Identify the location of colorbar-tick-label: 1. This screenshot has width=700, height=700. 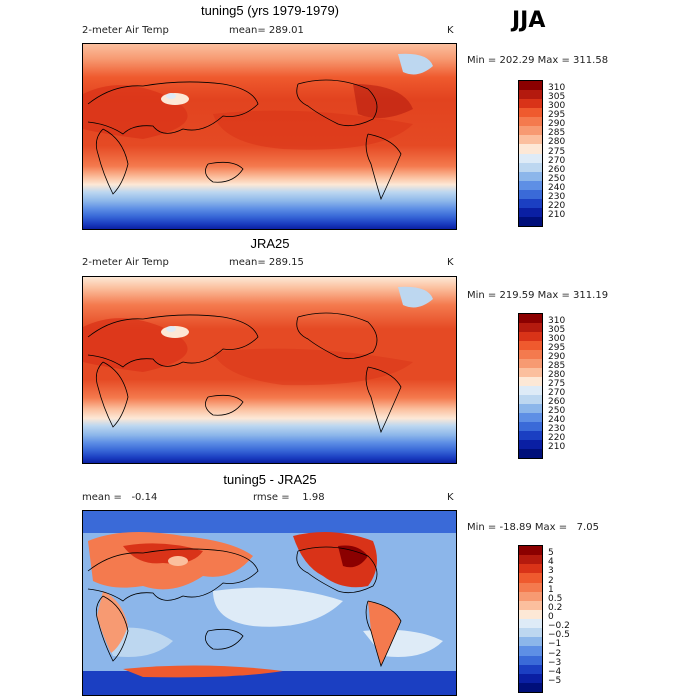
(551, 589).